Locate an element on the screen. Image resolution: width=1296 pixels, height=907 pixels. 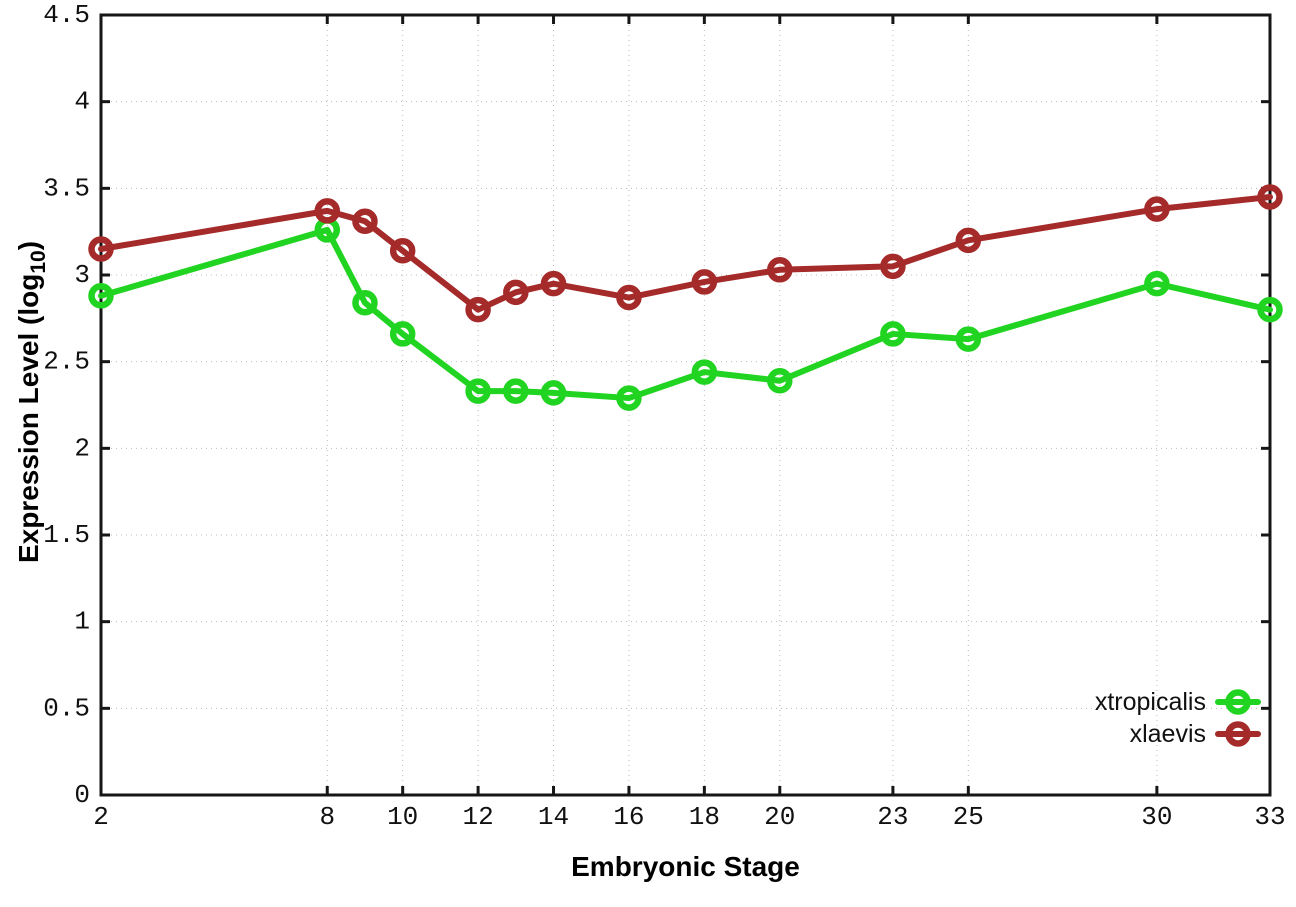
legend: xtropicalis xlaevis is located at coordinates (1178, 718).